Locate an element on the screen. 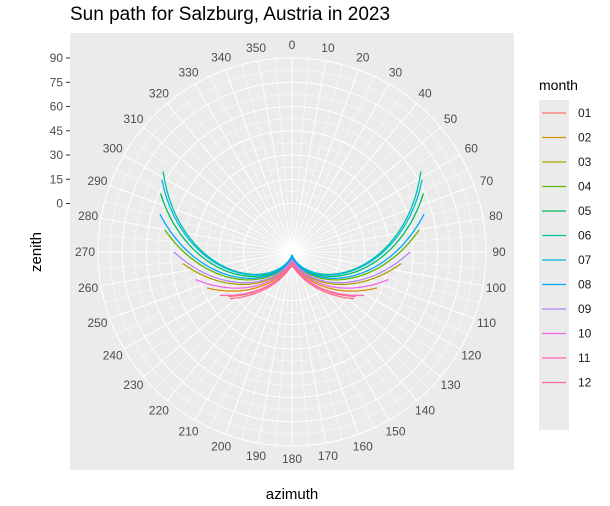  azimuth-tick-label: 350 is located at coordinates (256, 48).